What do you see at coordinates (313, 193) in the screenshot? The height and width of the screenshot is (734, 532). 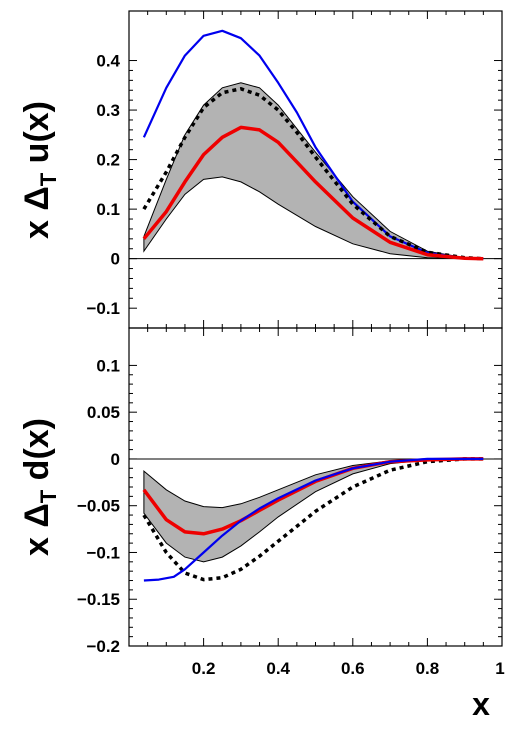 I see `top-series-2-line` at bounding box center [313, 193].